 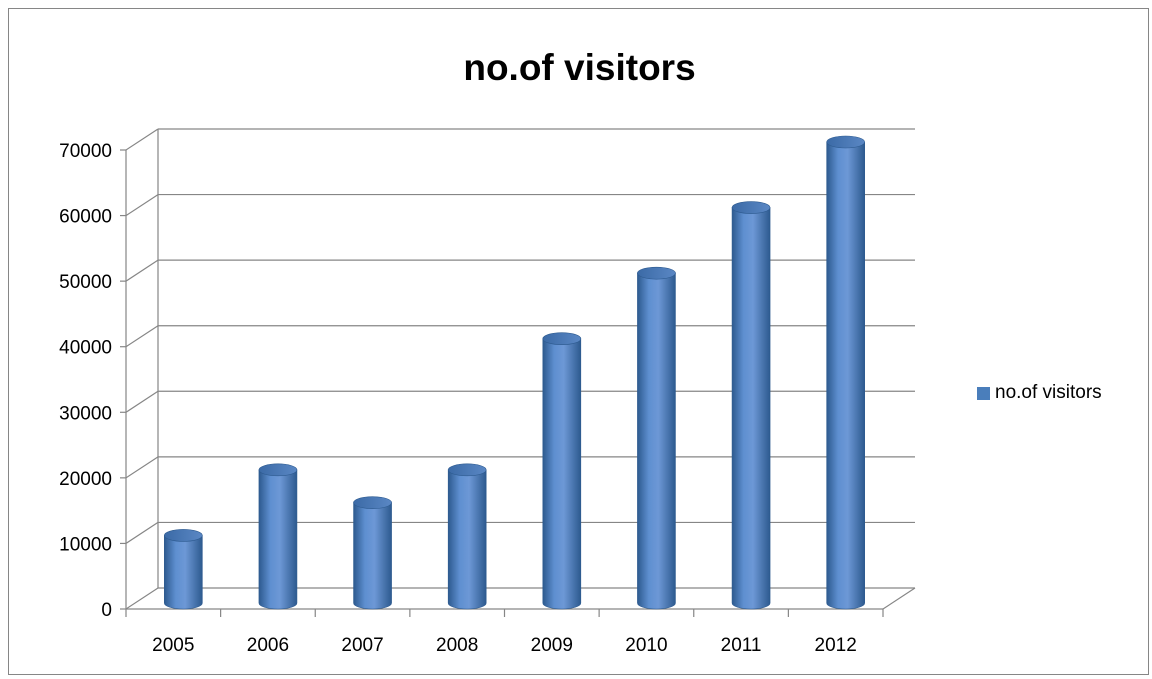 What do you see at coordinates (899, 598) in the screenshot?
I see `floor-right-edge` at bounding box center [899, 598].